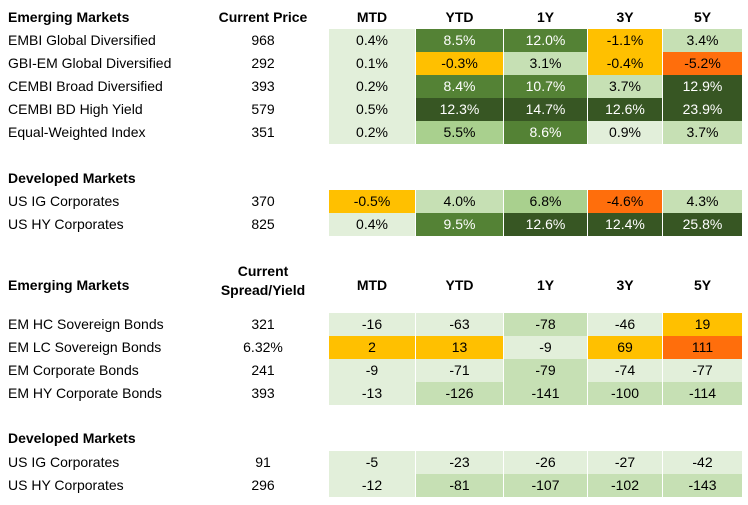 This screenshot has width=748, height=505. I want to click on table2-col-1y: 1Y, so click(545, 285).